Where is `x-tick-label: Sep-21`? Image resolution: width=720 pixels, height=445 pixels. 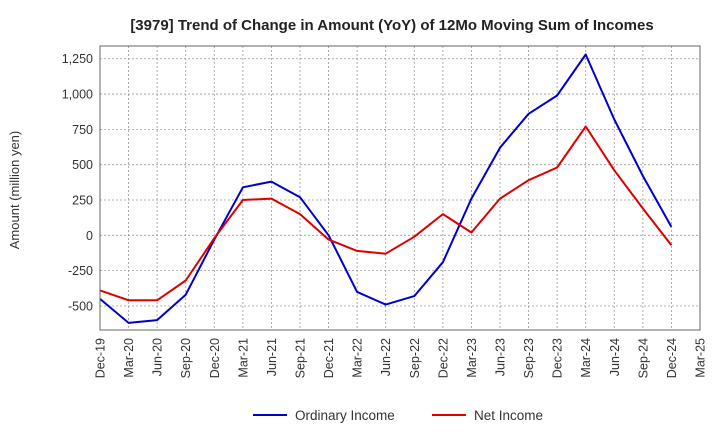
x-tick-label: Sep-21 is located at coordinates (301, 358).